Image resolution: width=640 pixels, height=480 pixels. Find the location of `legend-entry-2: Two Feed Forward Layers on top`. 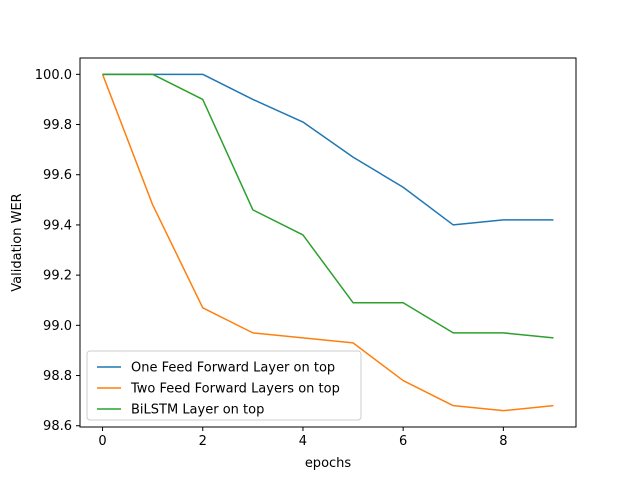

legend-entry-2: Two Feed Forward Layers on top is located at coordinates (235, 389).